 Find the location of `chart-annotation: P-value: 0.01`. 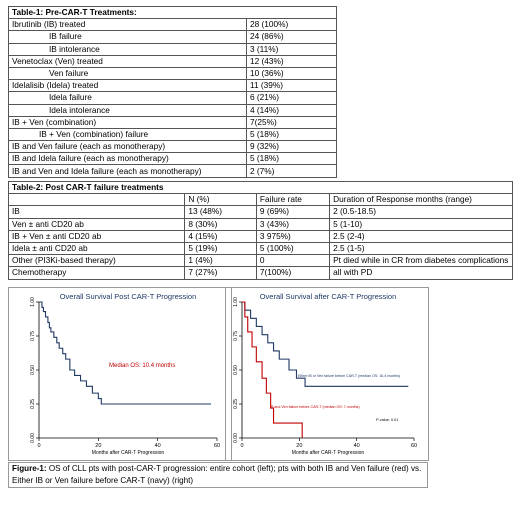

chart-annotation: P-value: 0.01 is located at coordinates (387, 420).